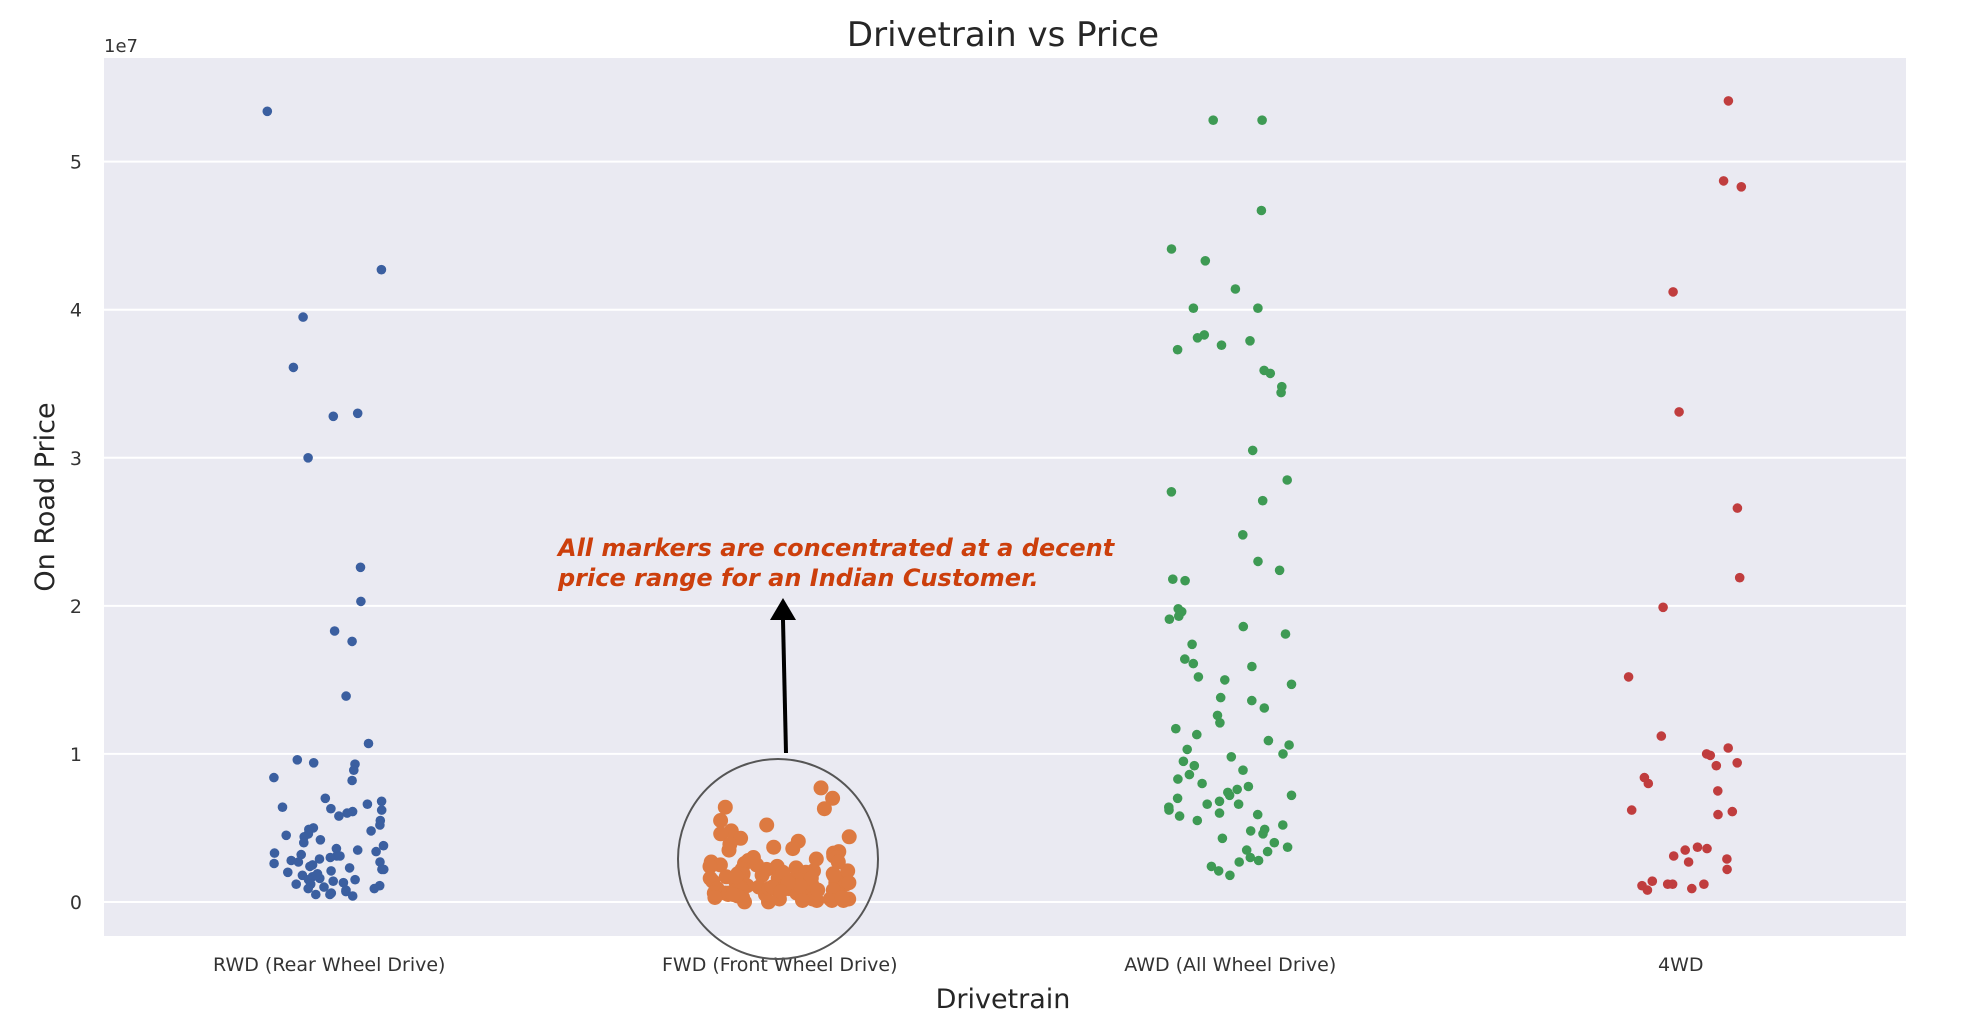  I want to click on y-tick-label: 2, so click(76, 607).